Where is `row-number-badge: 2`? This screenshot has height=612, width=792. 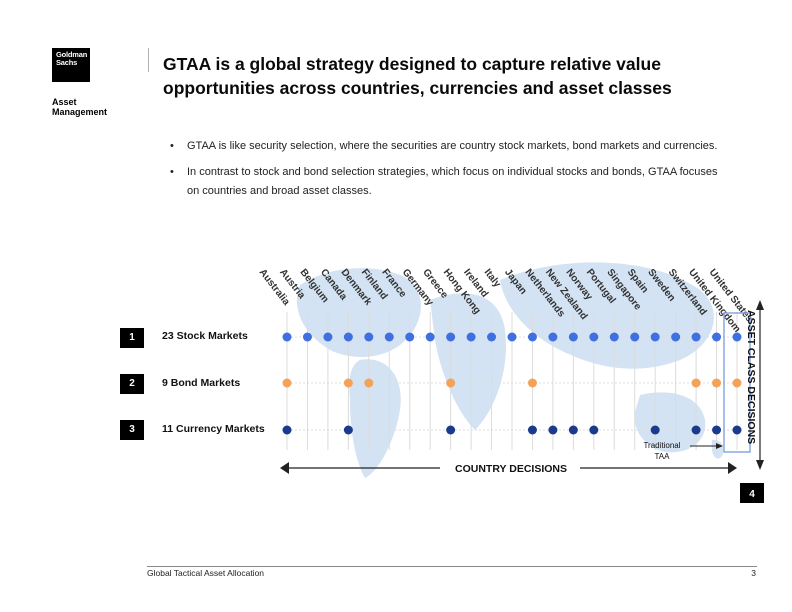 row-number-badge: 2 is located at coordinates (132, 384).